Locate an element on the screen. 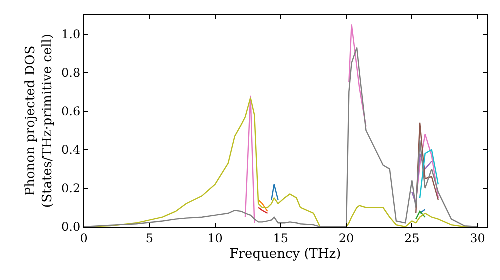  x-axis-title: Frequency (THz) is located at coordinates (286, 254).